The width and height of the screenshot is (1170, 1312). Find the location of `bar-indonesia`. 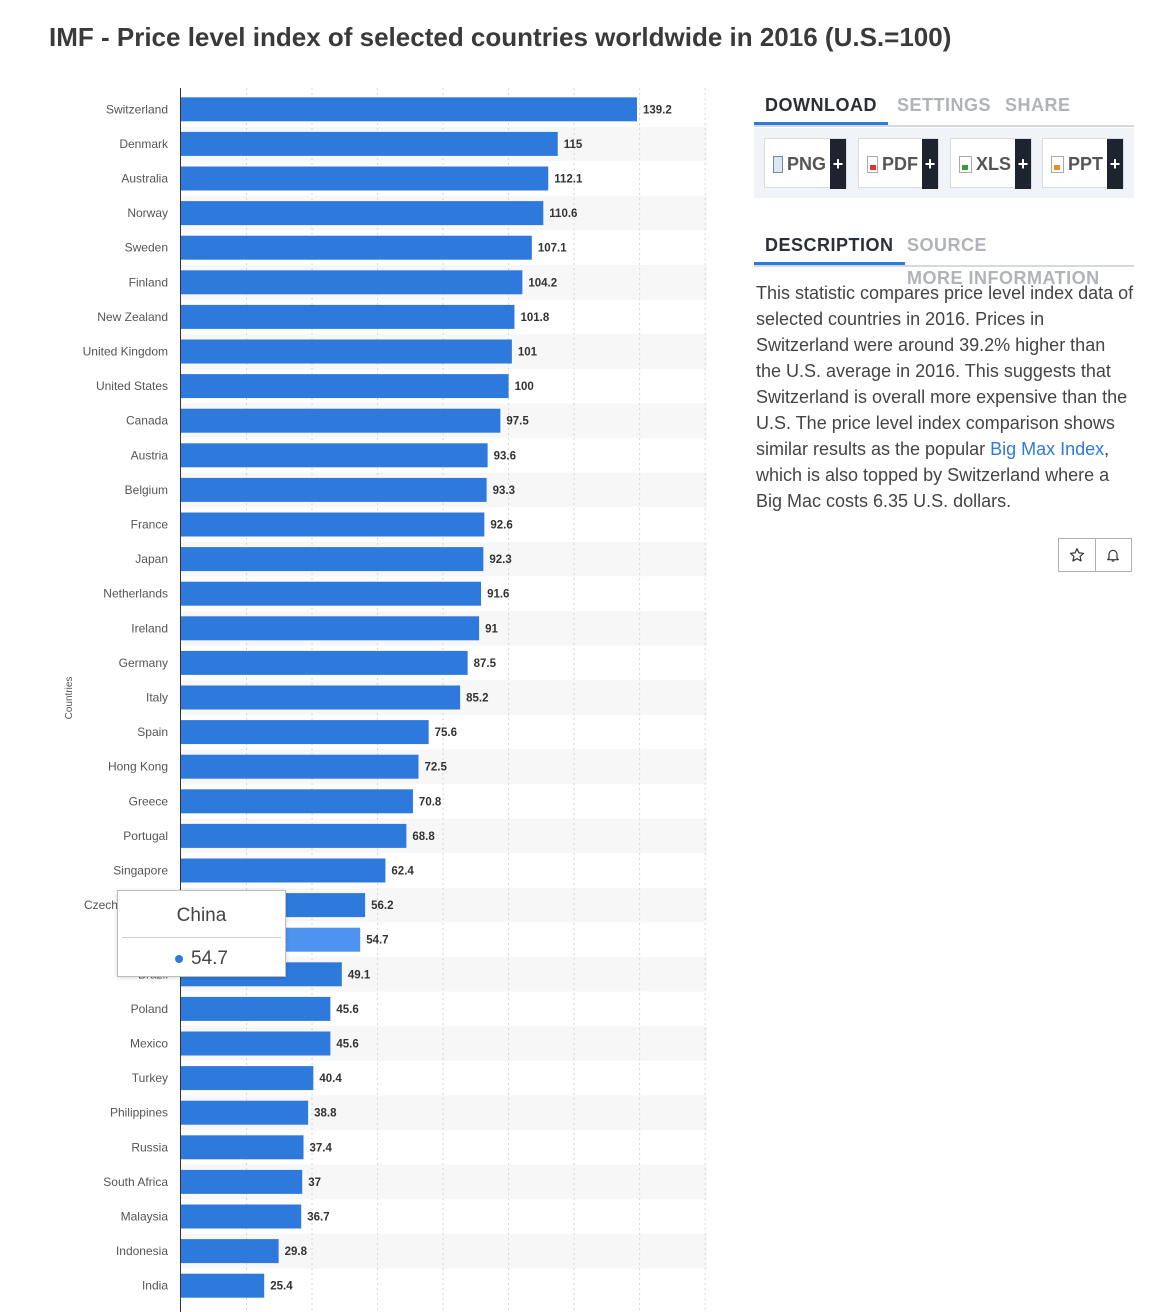

bar-indonesia is located at coordinates (230, 1251).